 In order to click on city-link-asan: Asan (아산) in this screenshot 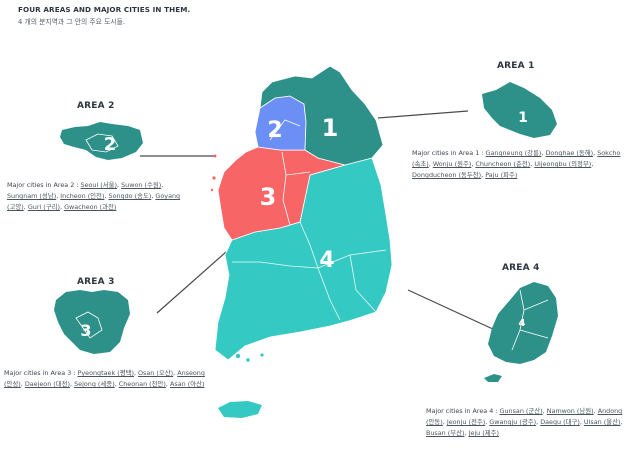, I will do `click(187, 384)`.